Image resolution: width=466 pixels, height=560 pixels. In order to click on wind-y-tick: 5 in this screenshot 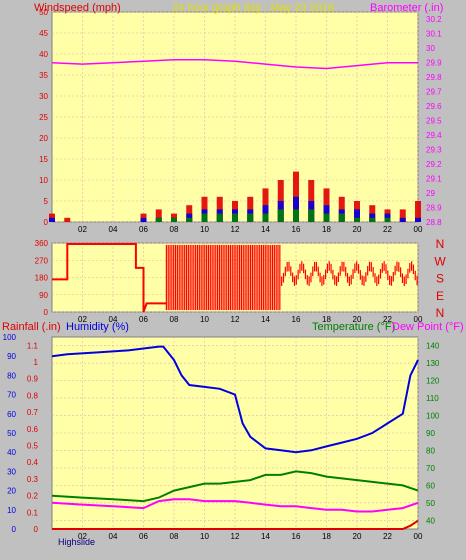, I will do `click(46, 201)`.